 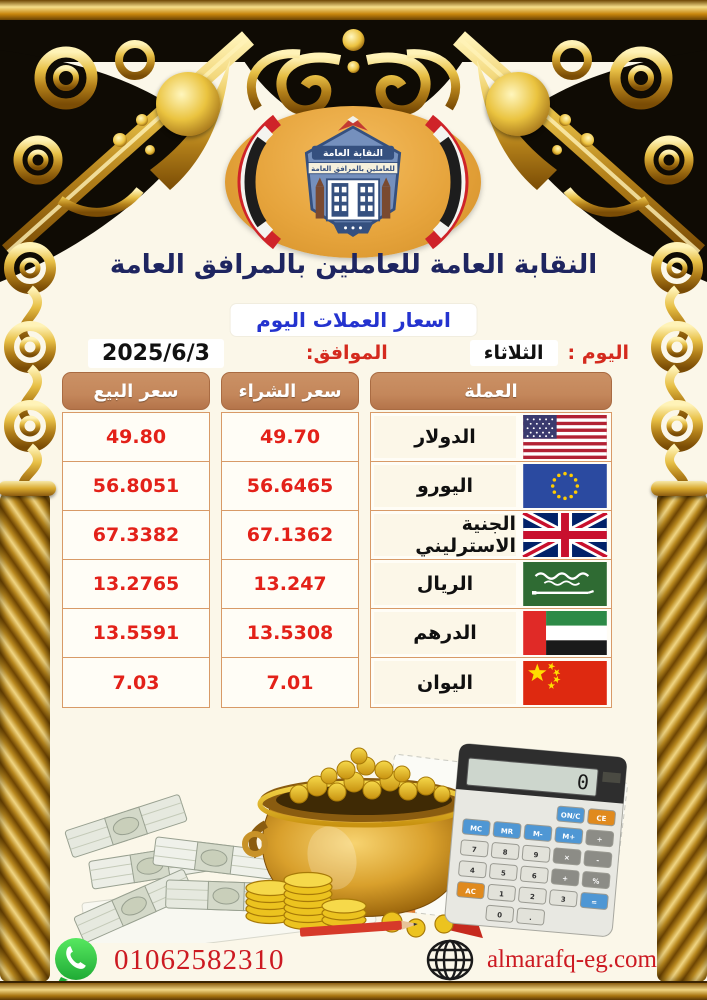 What do you see at coordinates (290, 486) in the screenshot?
I see `buy-price: 56.6465` at bounding box center [290, 486].